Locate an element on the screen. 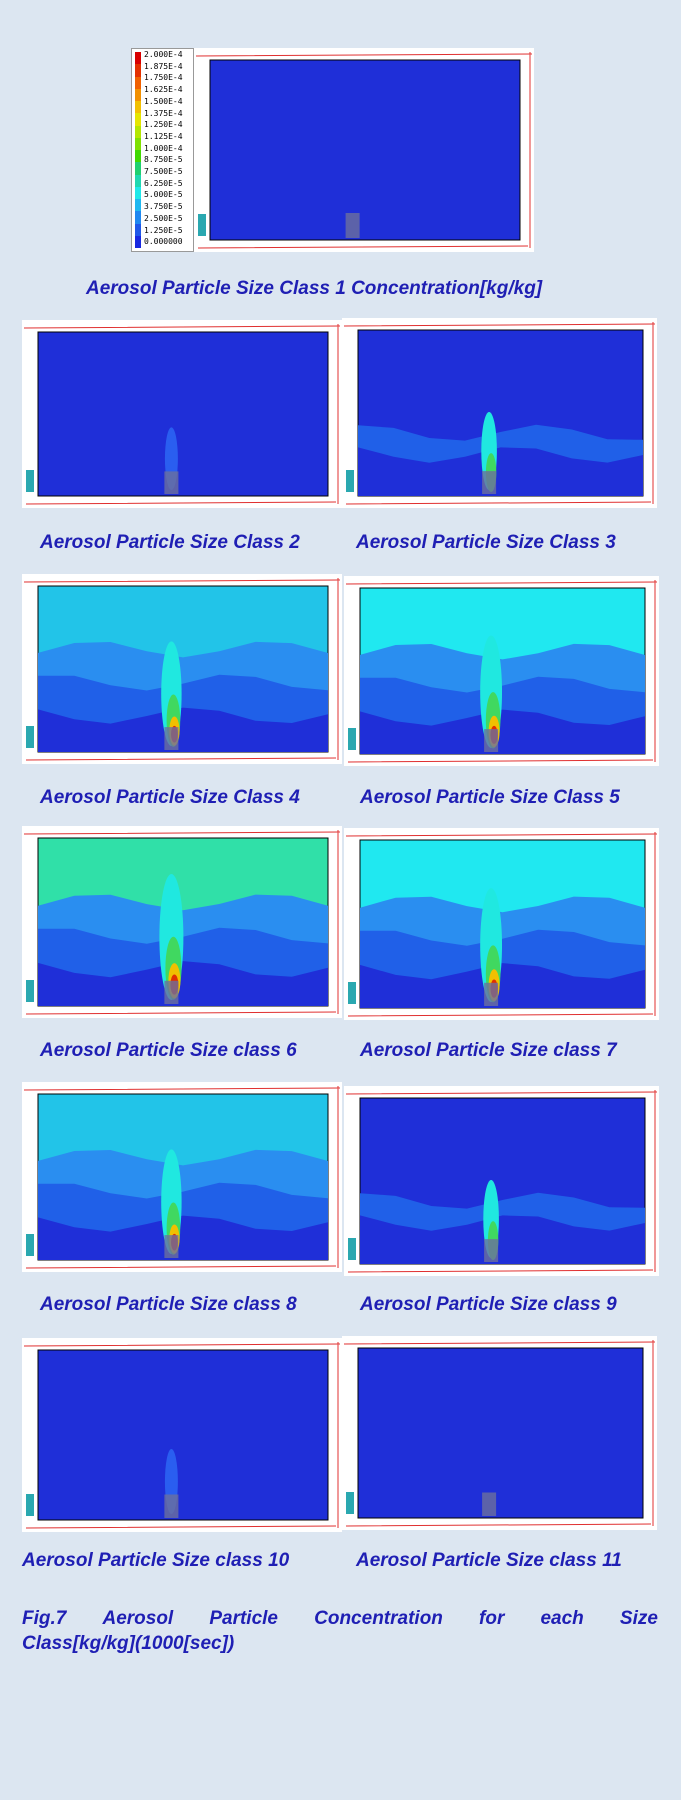 The height and width of the screenshot is (1800, 681). figure-caption-word: Aerosol is located at coordinates (138, 1618).